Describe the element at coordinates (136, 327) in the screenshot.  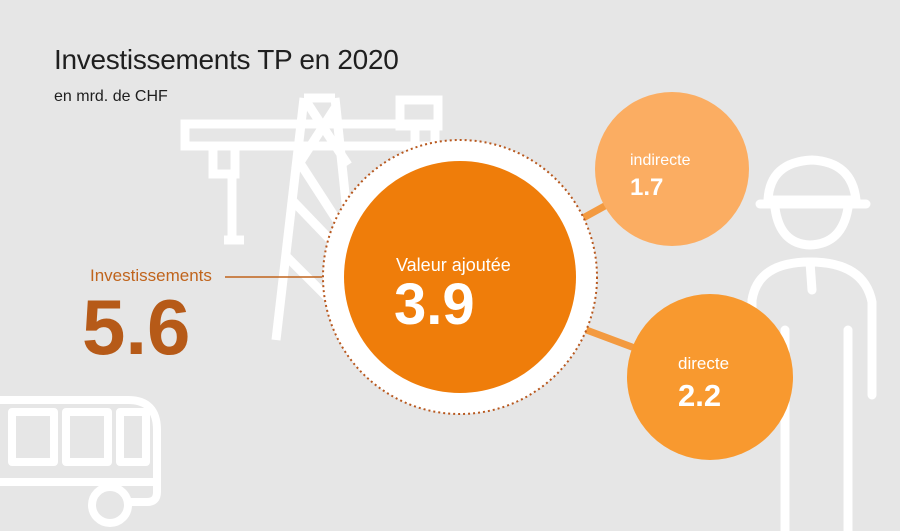
I see `investments-value: 5.6` at that location.